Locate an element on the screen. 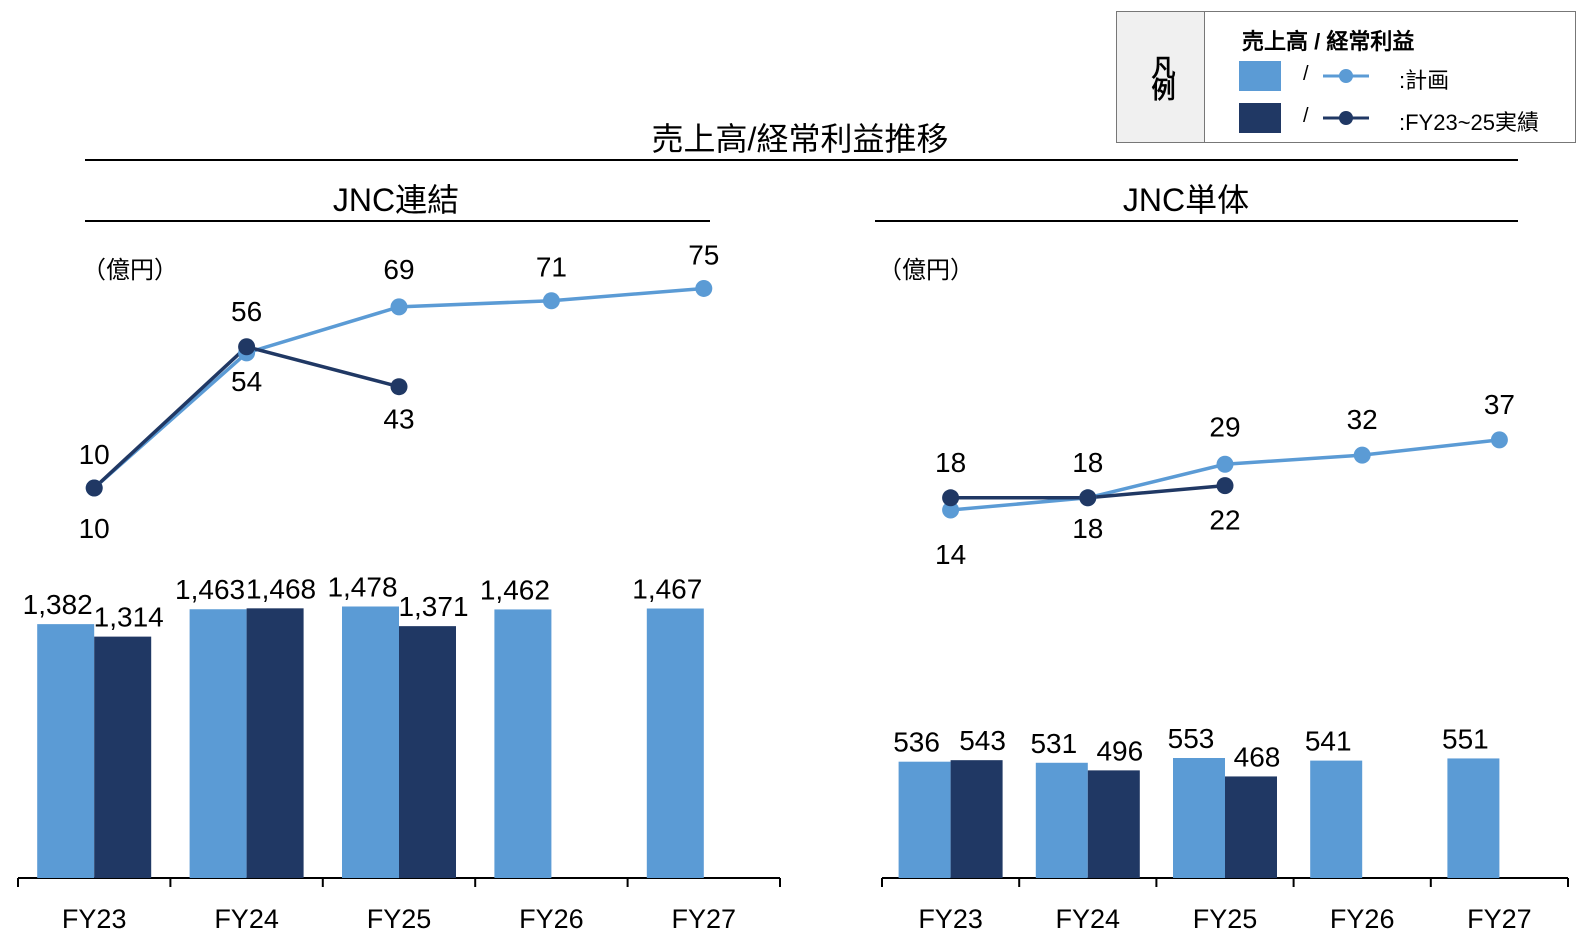 The width and height of the screenshot is (1590, 945). legend-header: 凡例 is located at coordinates (1161, 77).